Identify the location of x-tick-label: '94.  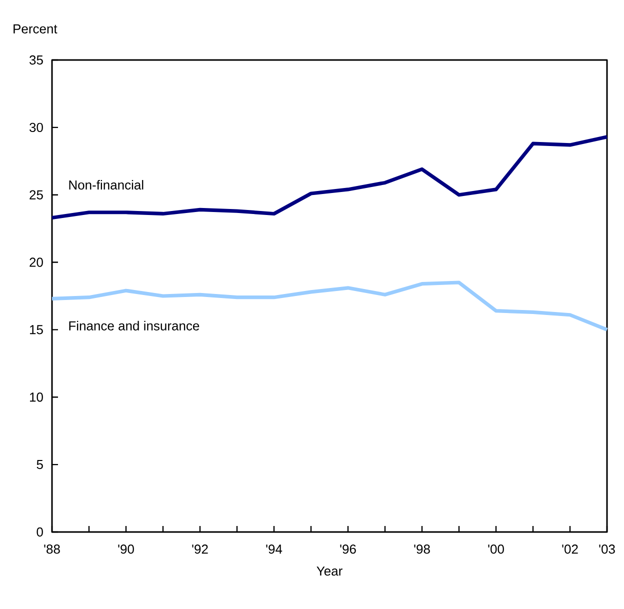
(274, 549).